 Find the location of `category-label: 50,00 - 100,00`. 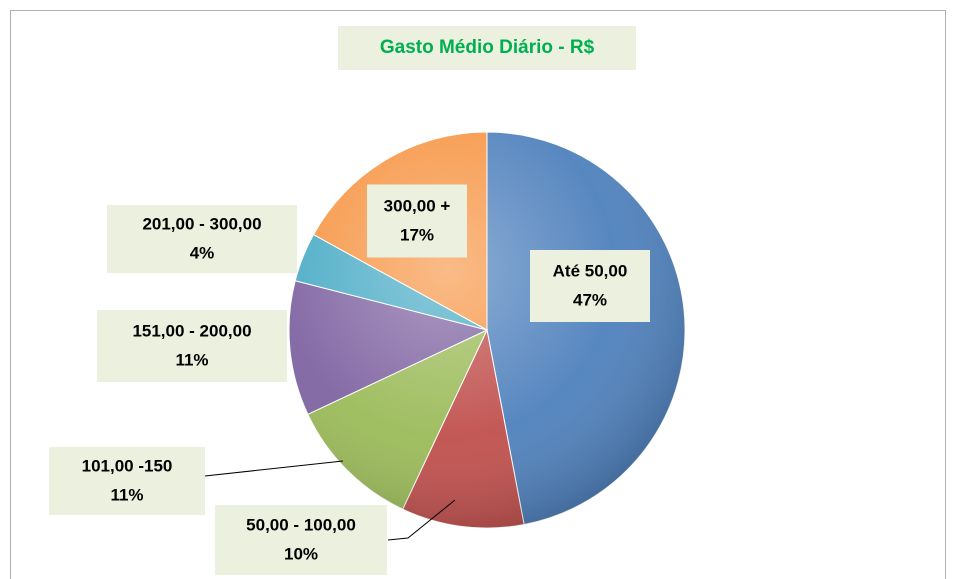

category-label: 50,00 - 100,00 is located at coordinates (301, 524).